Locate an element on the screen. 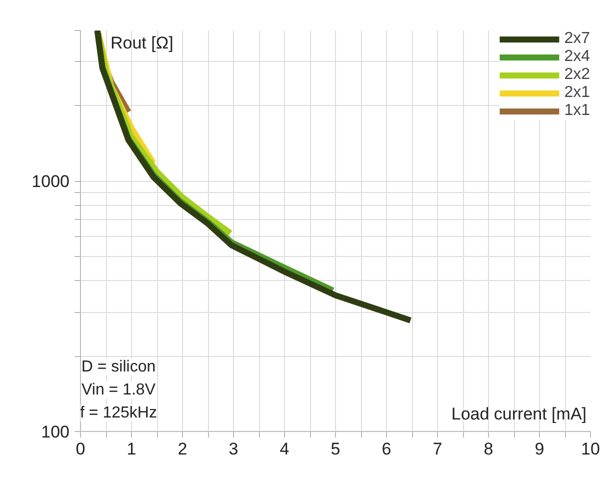  x-tick-label: 4 is located at coordinates (285, 449).